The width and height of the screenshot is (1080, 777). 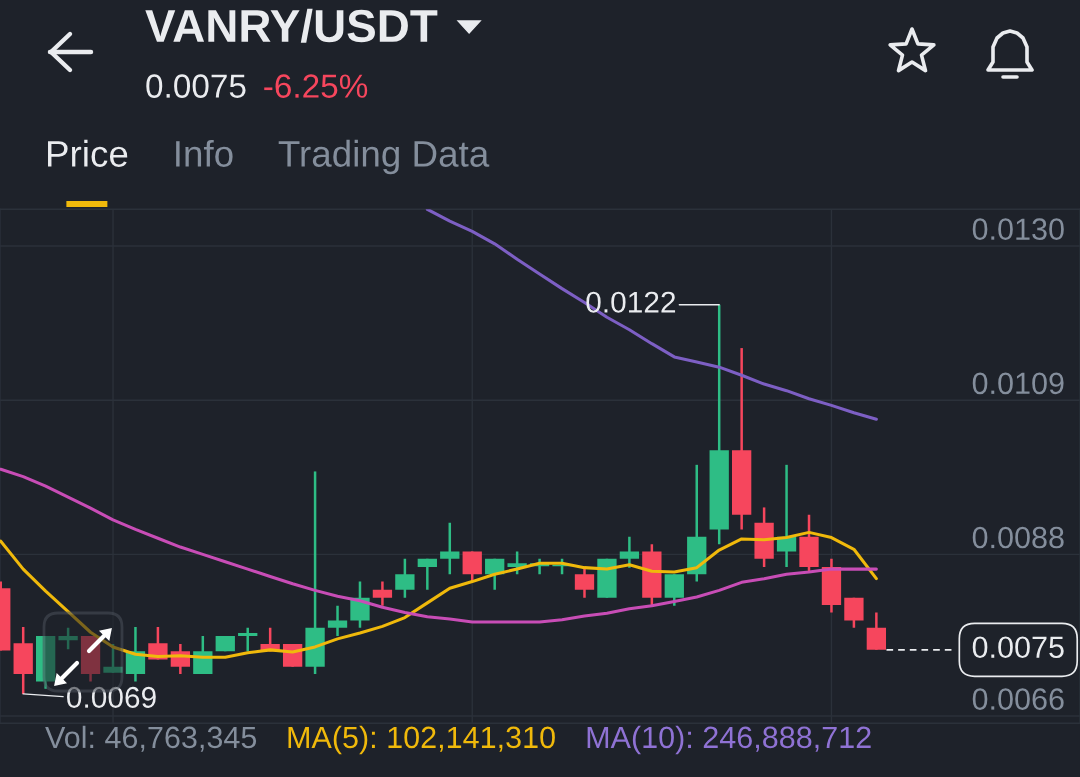 What do you see at coordinates (151, 738) in the screenshot?
I see `text: Vol: 46,763,345` at bounding box center [151, 738].